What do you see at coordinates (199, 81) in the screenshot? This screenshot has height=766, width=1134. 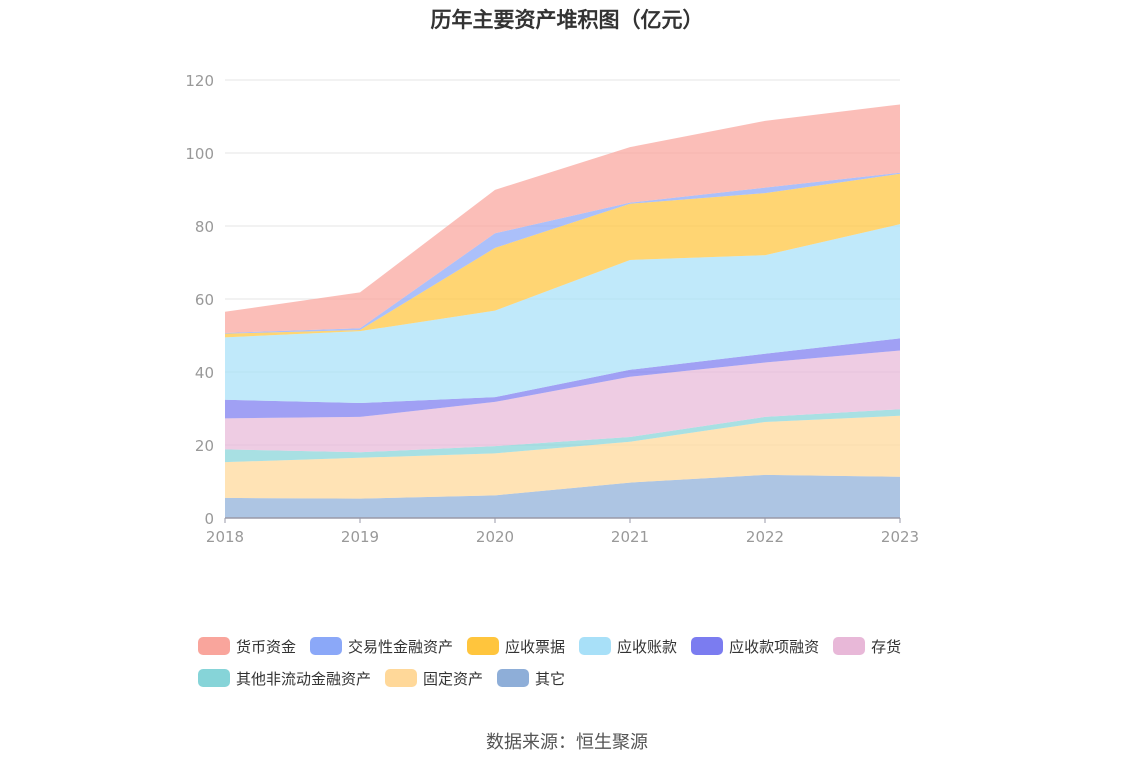 I see `y-tick-label: 120` at bounding box center [199, 81].